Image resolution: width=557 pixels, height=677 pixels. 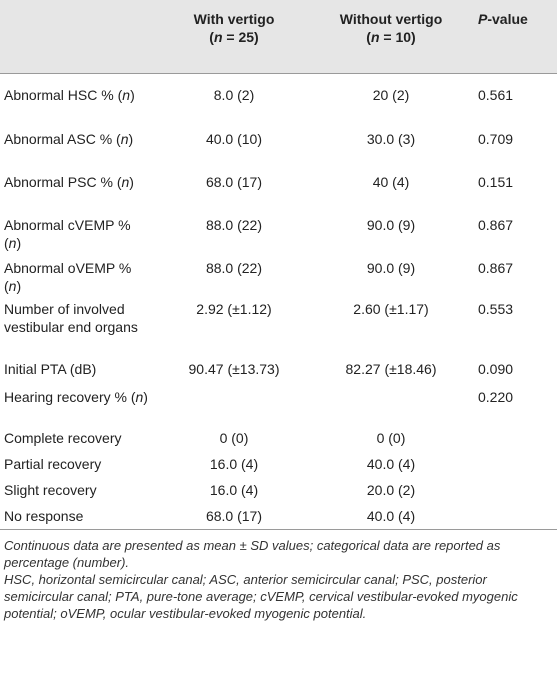 I want to click on with-vertigo-value: 40.0 (10), so click(x=234, y=139).